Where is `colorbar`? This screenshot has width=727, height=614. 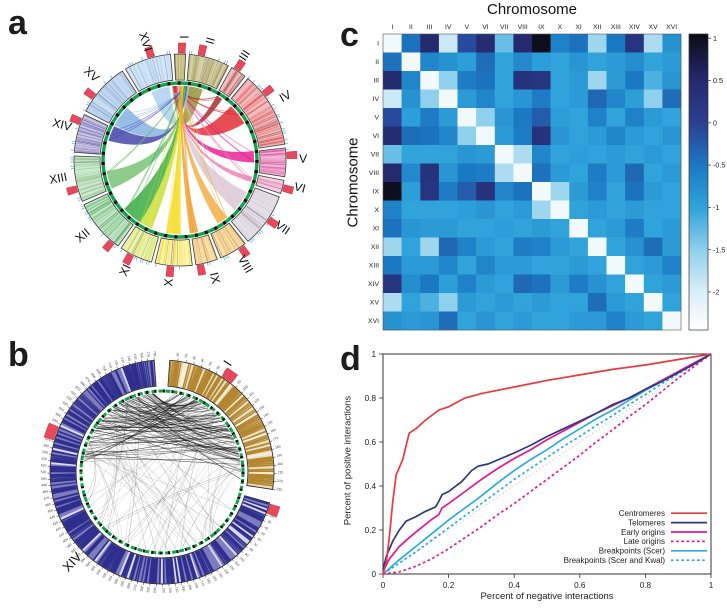
colorbar is located at coordinates (698, 182).